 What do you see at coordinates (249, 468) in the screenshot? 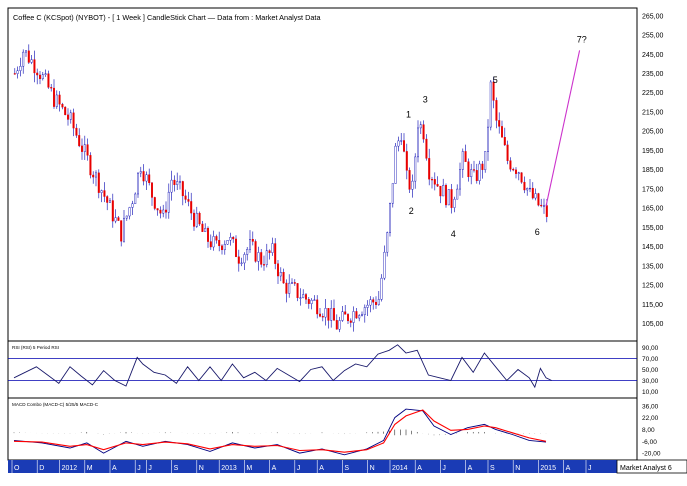
I see `time-tick-label: M` at bounding box center [249, 468].